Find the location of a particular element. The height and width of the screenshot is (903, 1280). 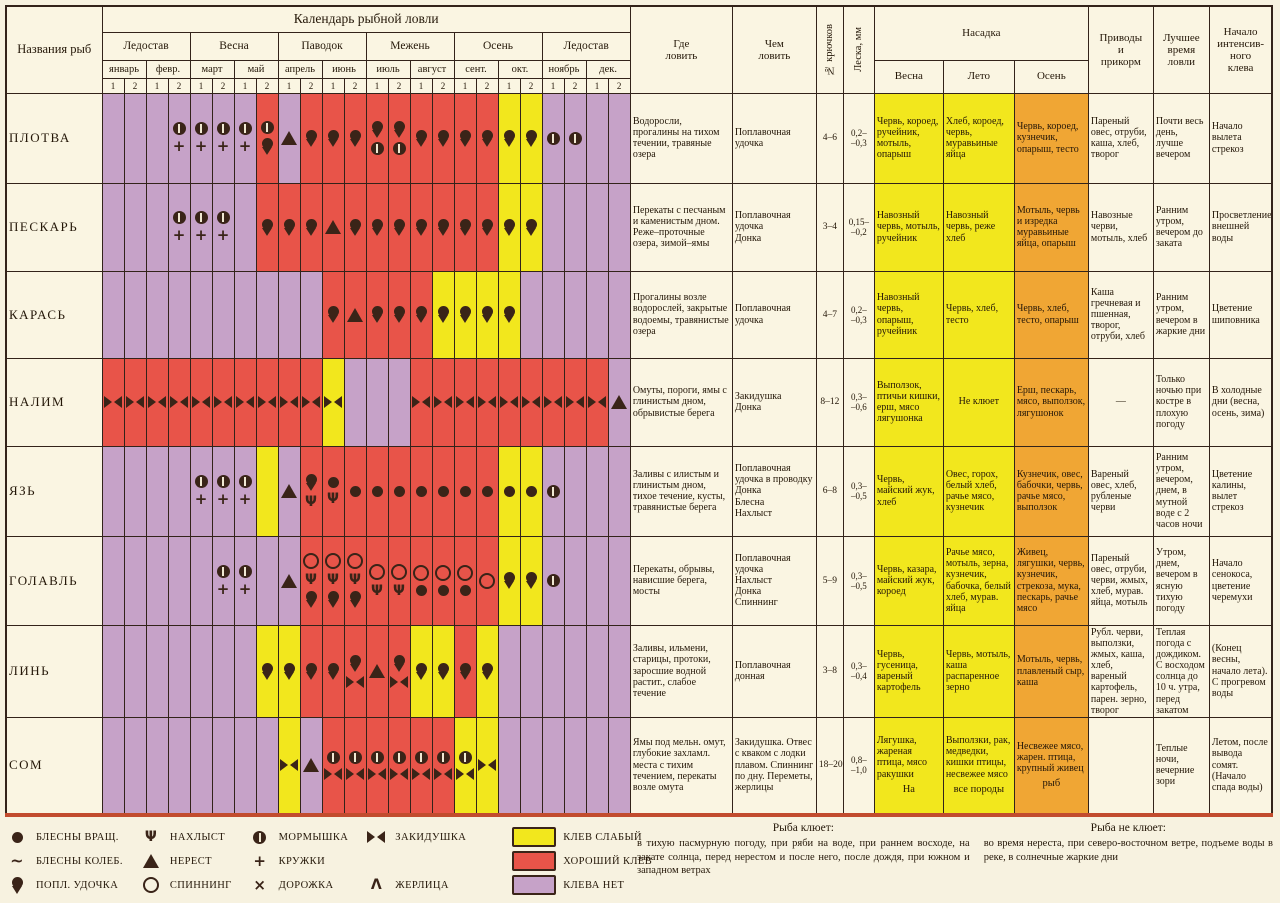

bait-span-note: На is located at coordinates (908, 789).